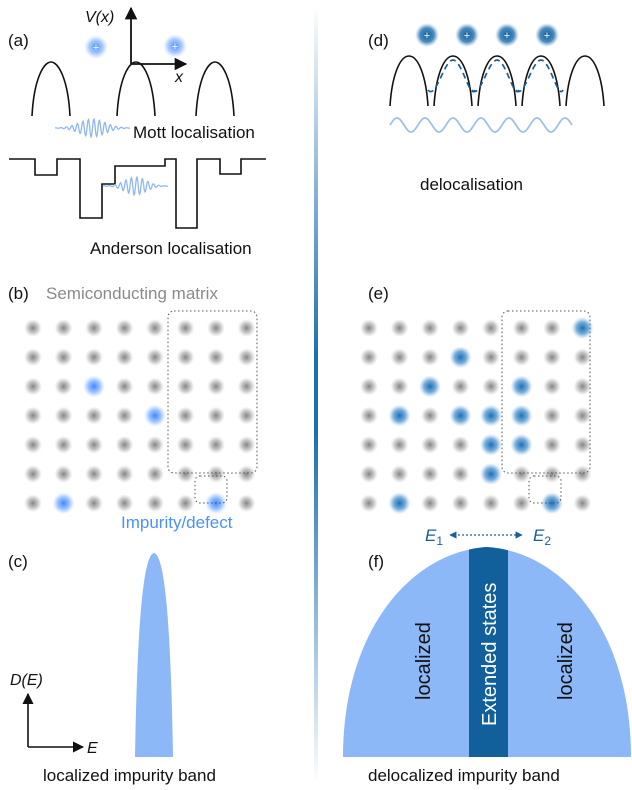  Describe the element at coordinates (92, 748) in the screenshot. I see `axis-x-label-c: E` at that location.